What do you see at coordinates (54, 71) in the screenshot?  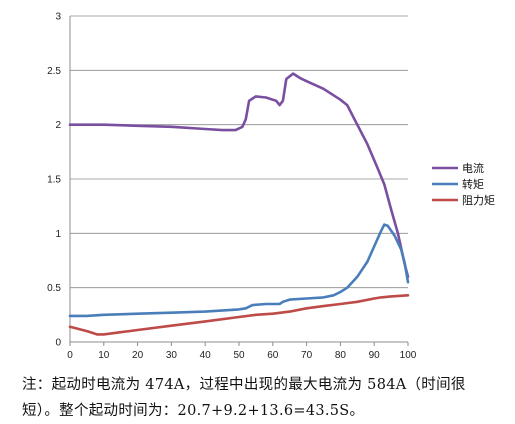 I see `y-tick-label: 2.5` at bounding box center [54, 71].